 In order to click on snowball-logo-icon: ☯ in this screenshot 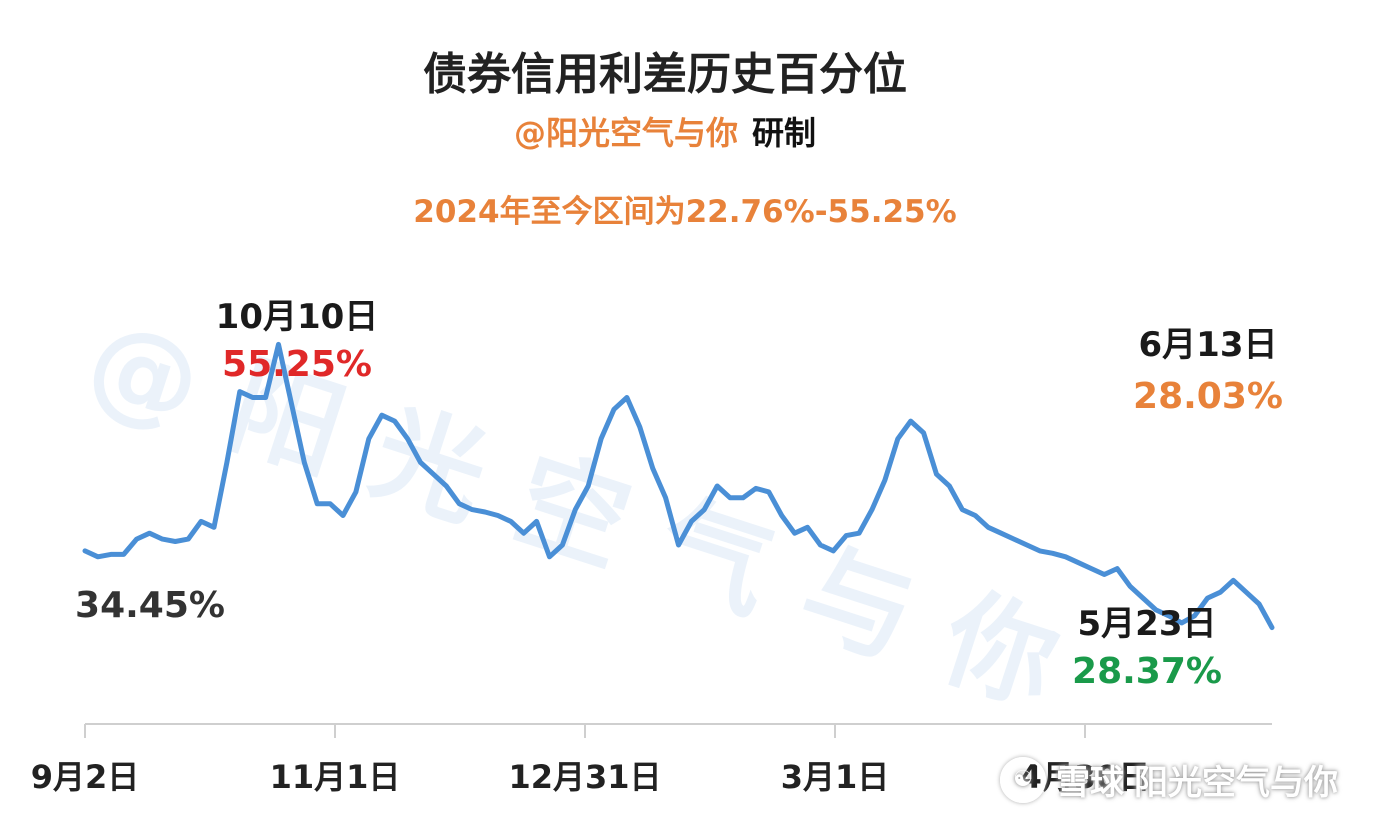, I will do `click(1023, 779)`.